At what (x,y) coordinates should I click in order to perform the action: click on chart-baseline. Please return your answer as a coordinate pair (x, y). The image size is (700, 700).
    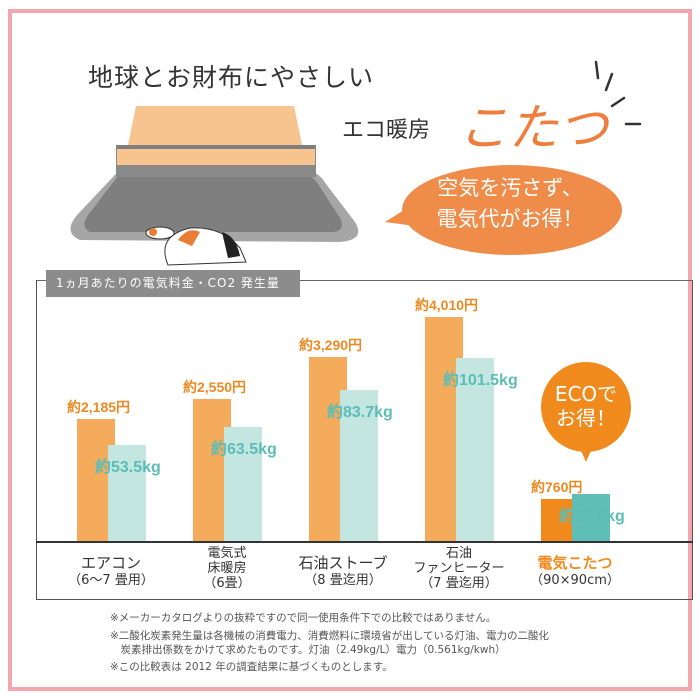
    Looking at the image, I should click on (364, 542).